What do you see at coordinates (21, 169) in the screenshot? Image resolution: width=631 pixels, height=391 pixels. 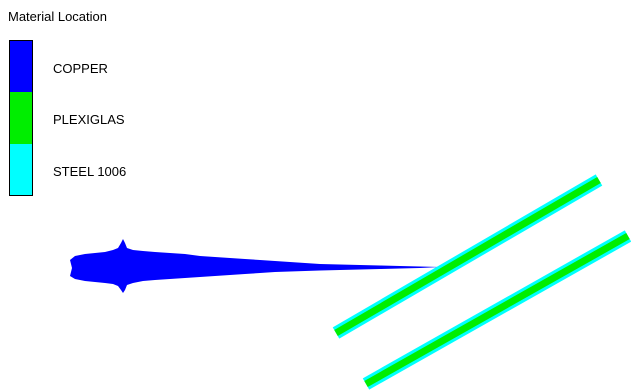 I see `legend-swatch-steel` at bounding box center [21, 169].